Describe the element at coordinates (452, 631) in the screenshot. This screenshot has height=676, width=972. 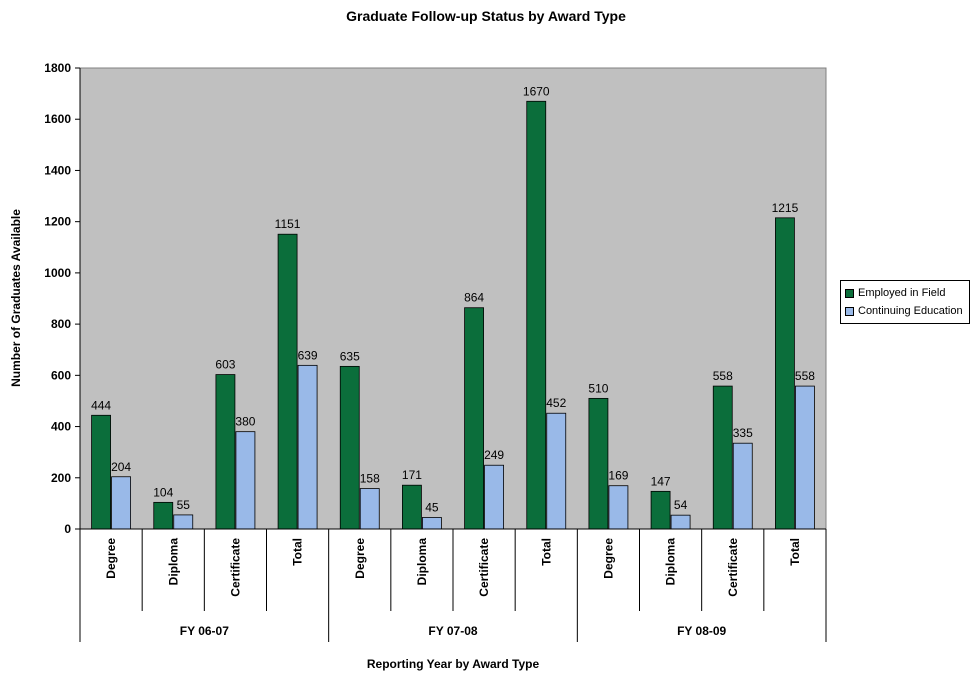
I see `x-group-label: FY 07-08` at that location.